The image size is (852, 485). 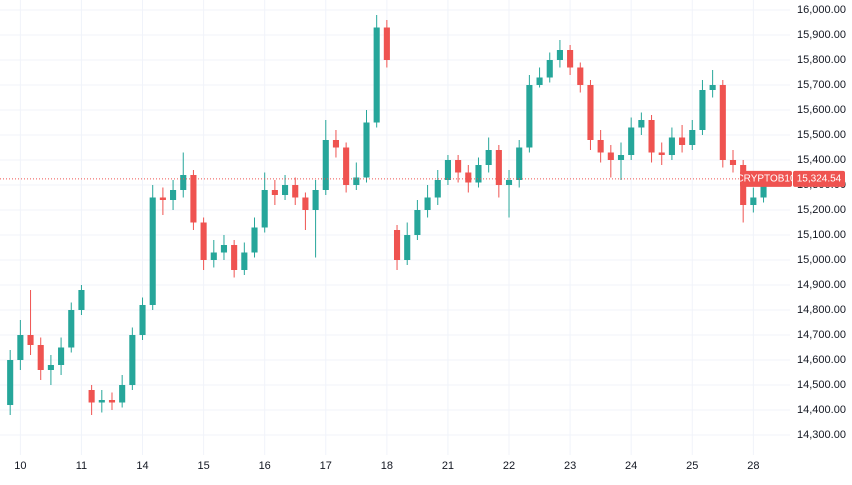 What do you see at coordinates (387, 466) in the screenshot?
I see `x-tick-label: 18` at bounding box center [387, 466].